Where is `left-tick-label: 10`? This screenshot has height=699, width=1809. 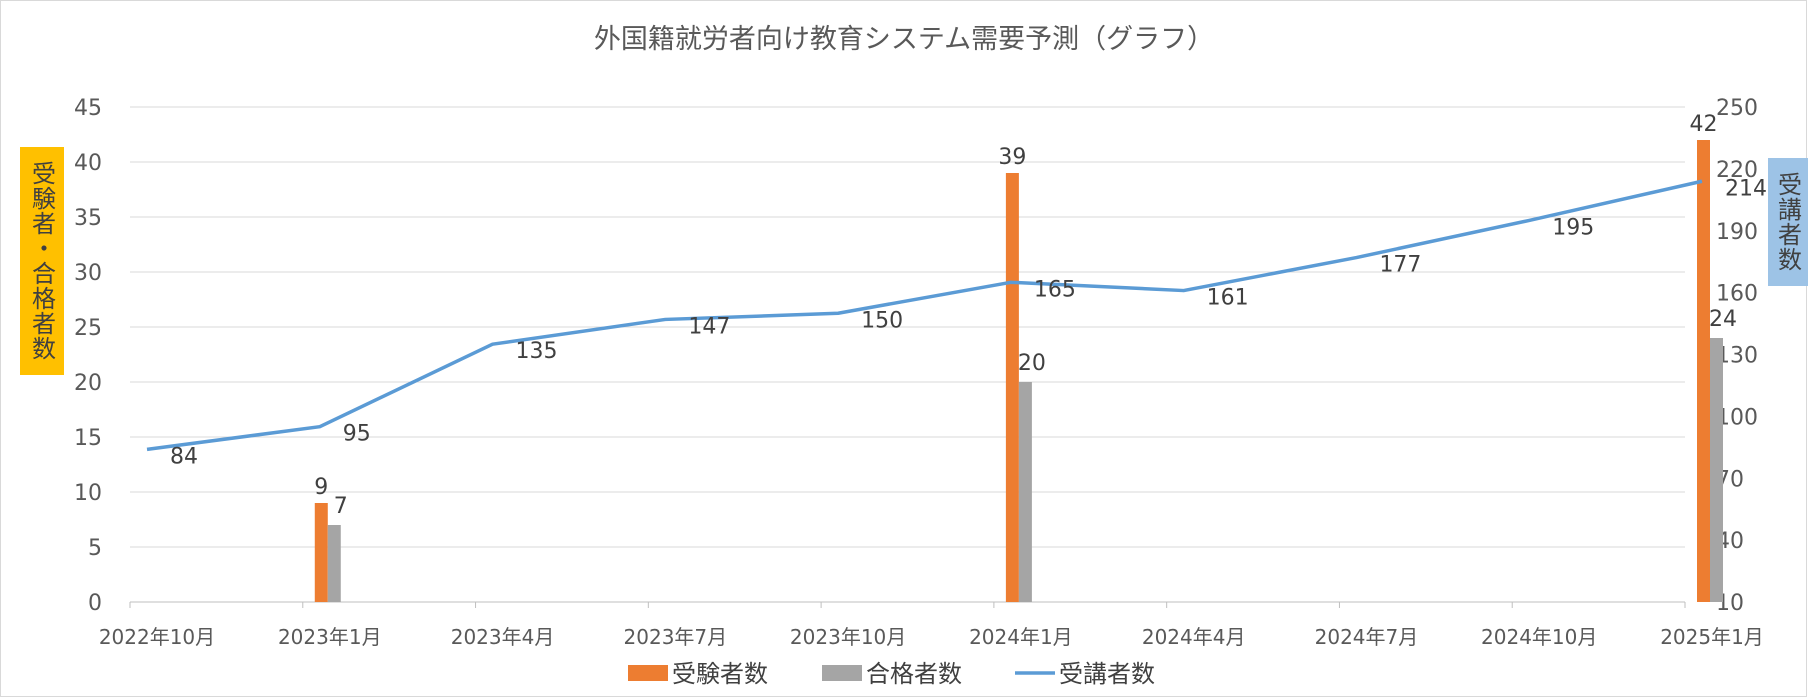 left-tick-label: 10 is located at coordinates (88, 493).